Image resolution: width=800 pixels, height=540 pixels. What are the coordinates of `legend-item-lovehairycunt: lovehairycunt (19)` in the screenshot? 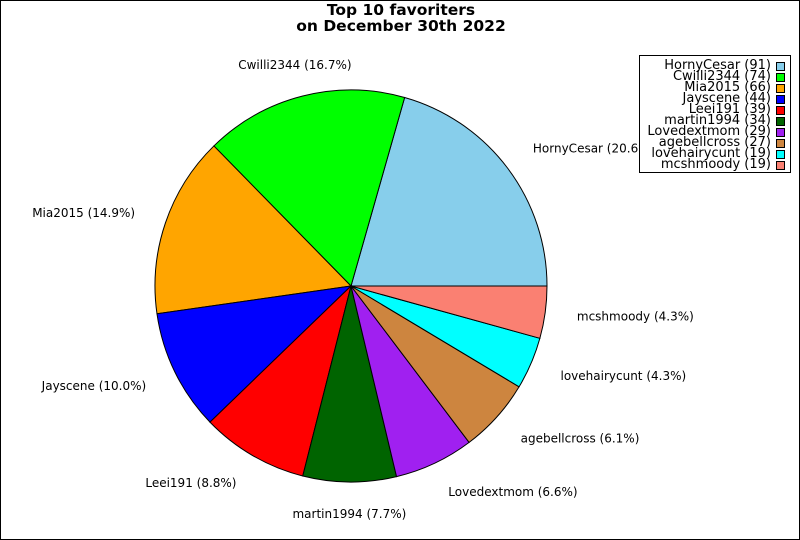 It's located at (715, 153).